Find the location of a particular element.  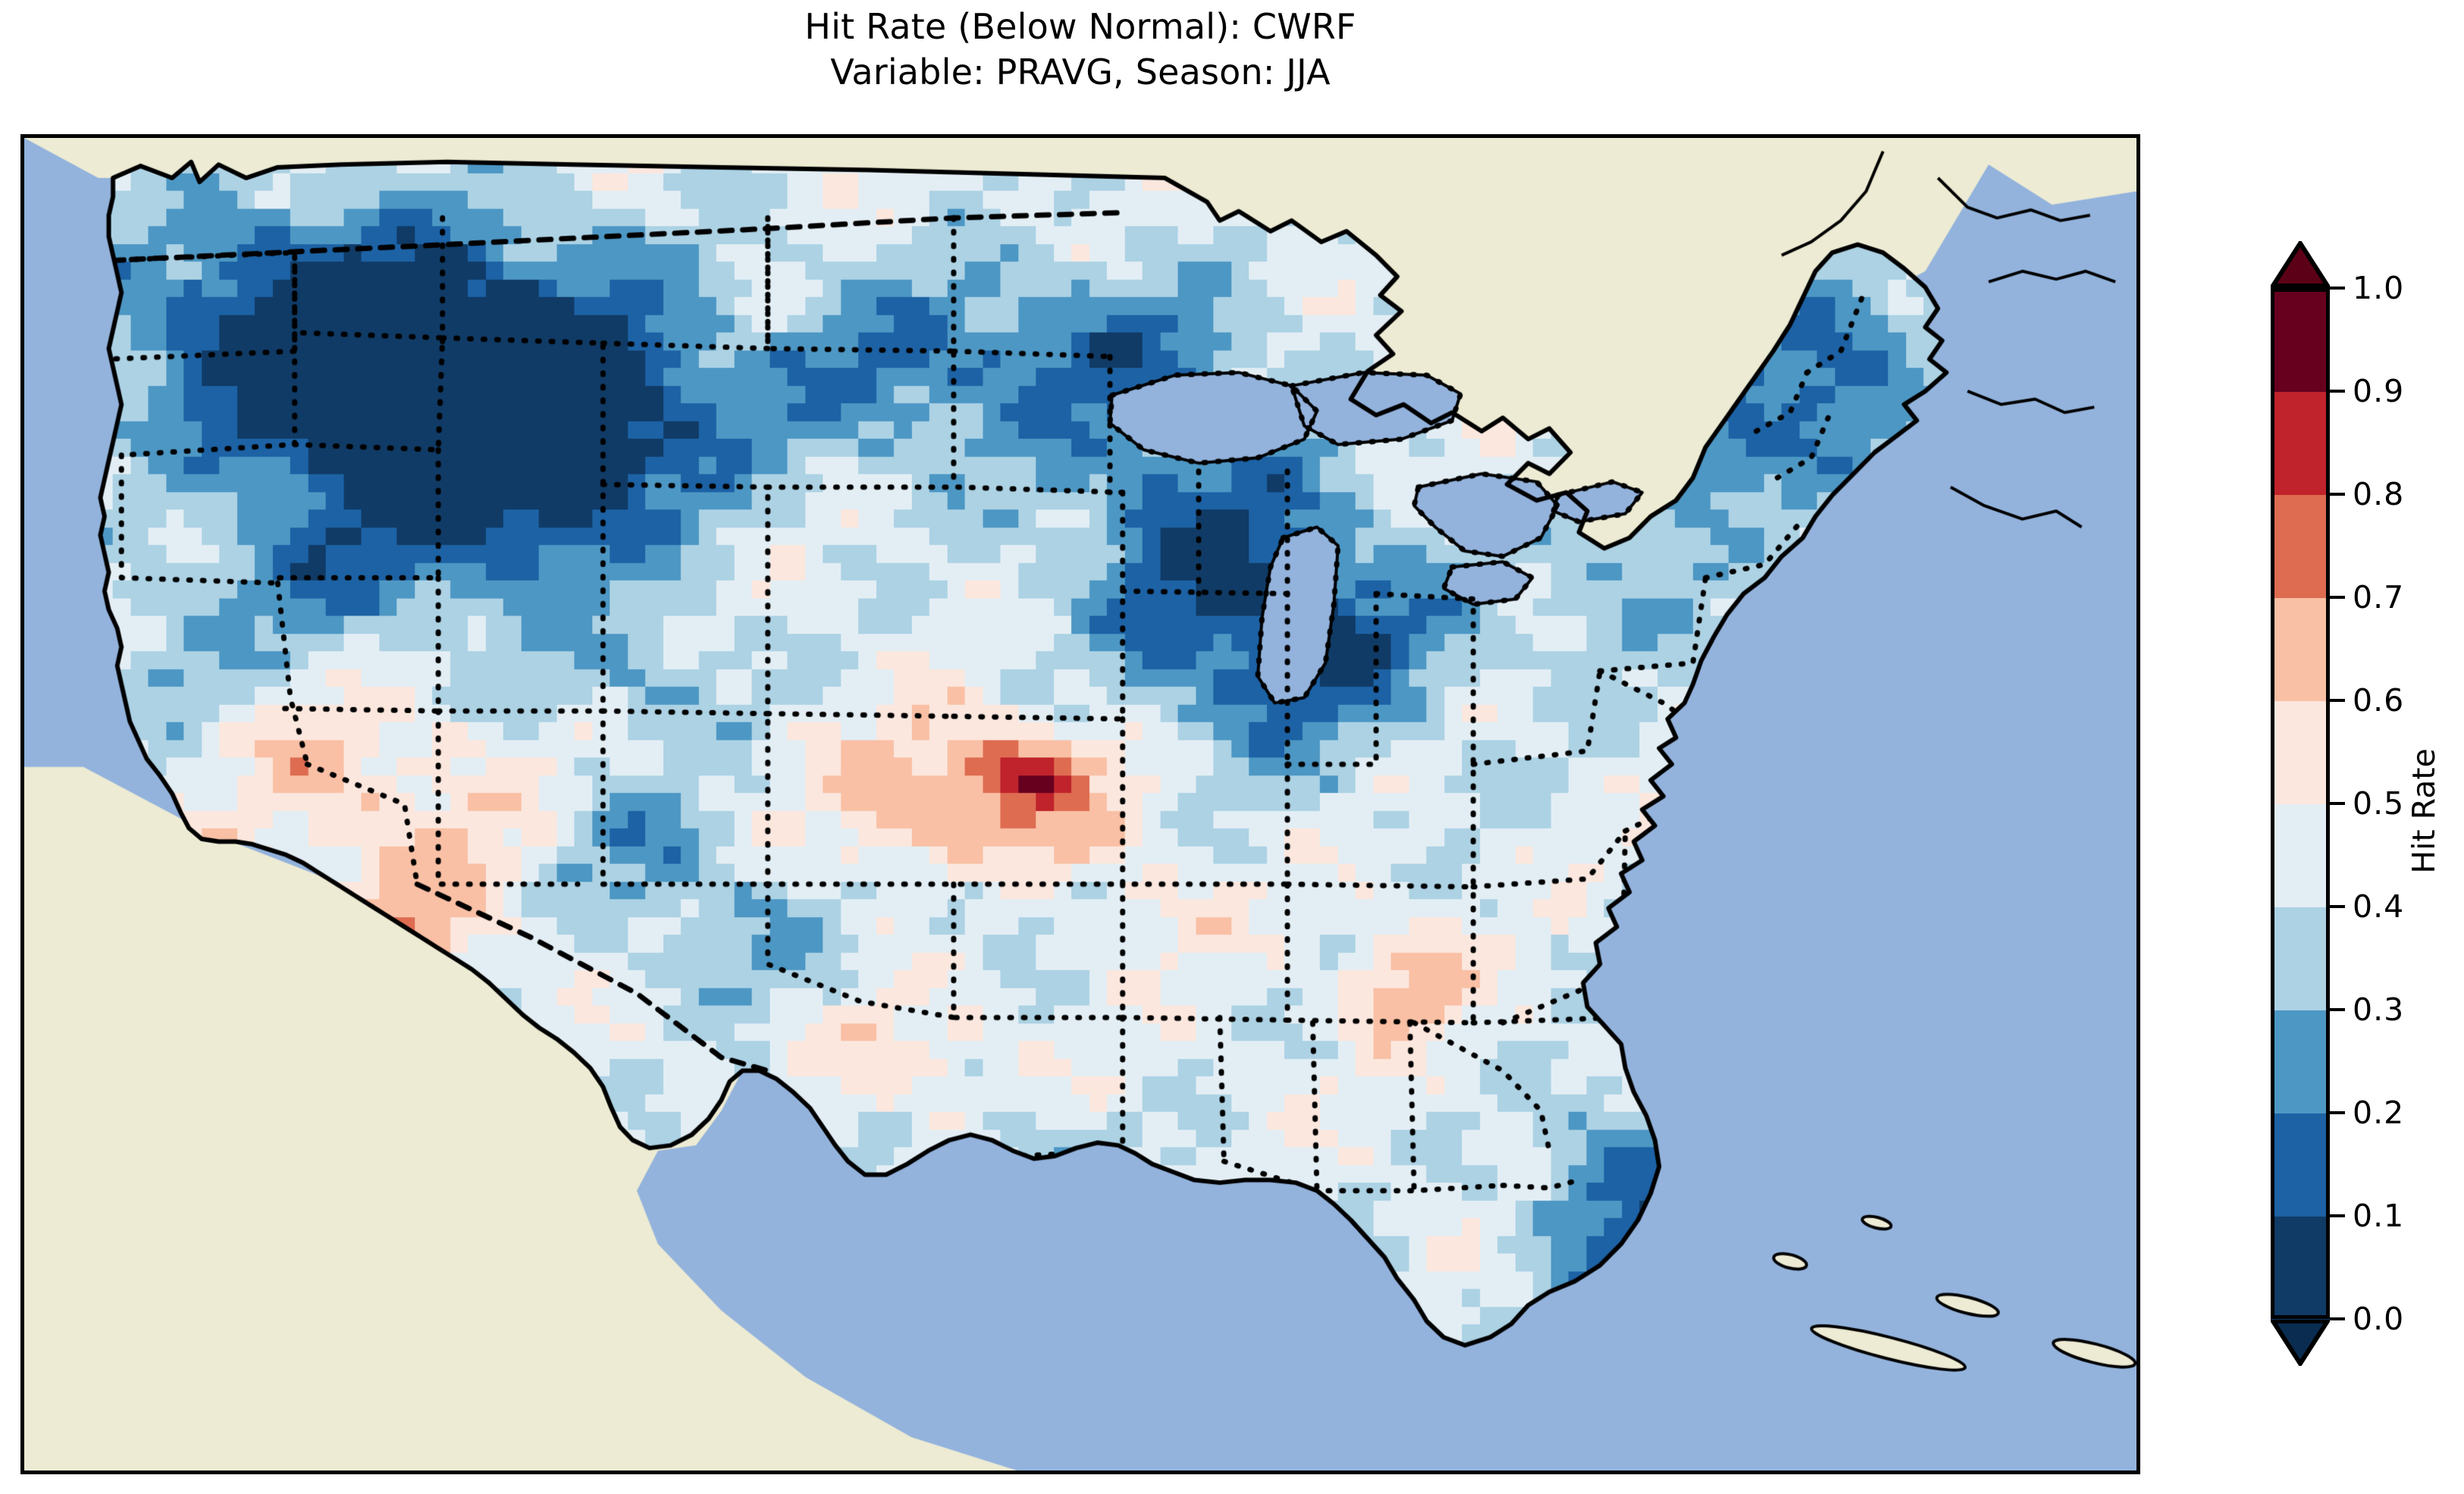

colorbar-tick-label: 0.9 is located at coordinates (2379, 391).